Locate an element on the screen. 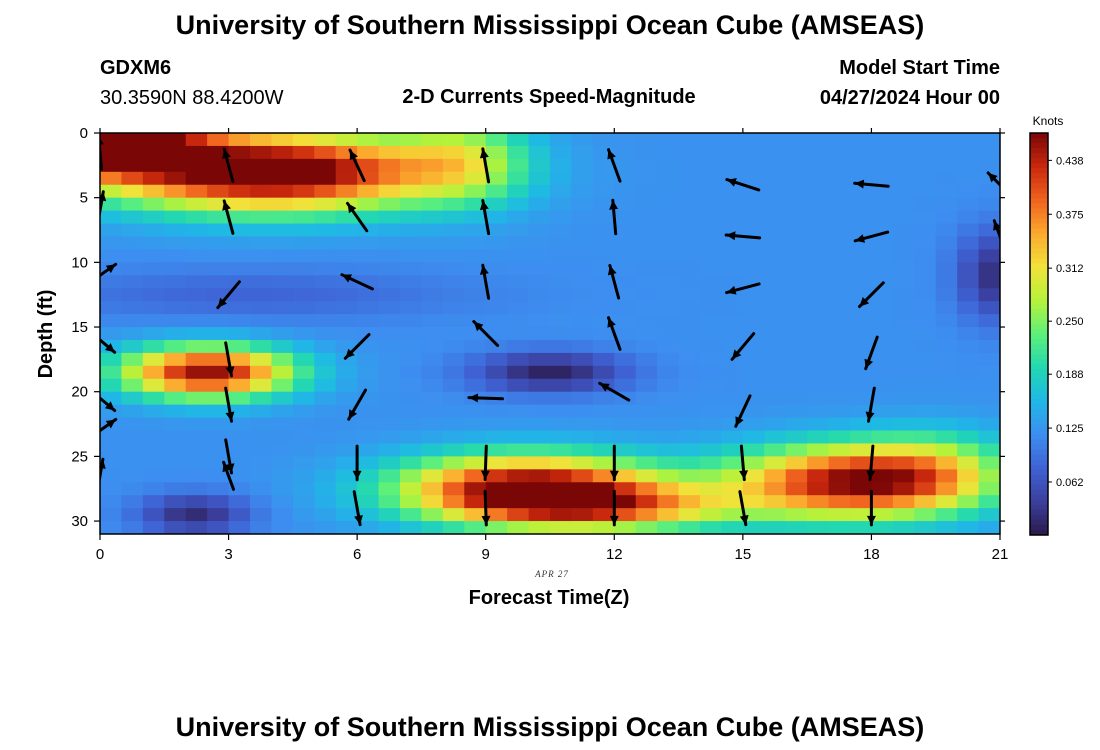  y-axis-title: Depth (ft) is located at coordinates (46, 334).